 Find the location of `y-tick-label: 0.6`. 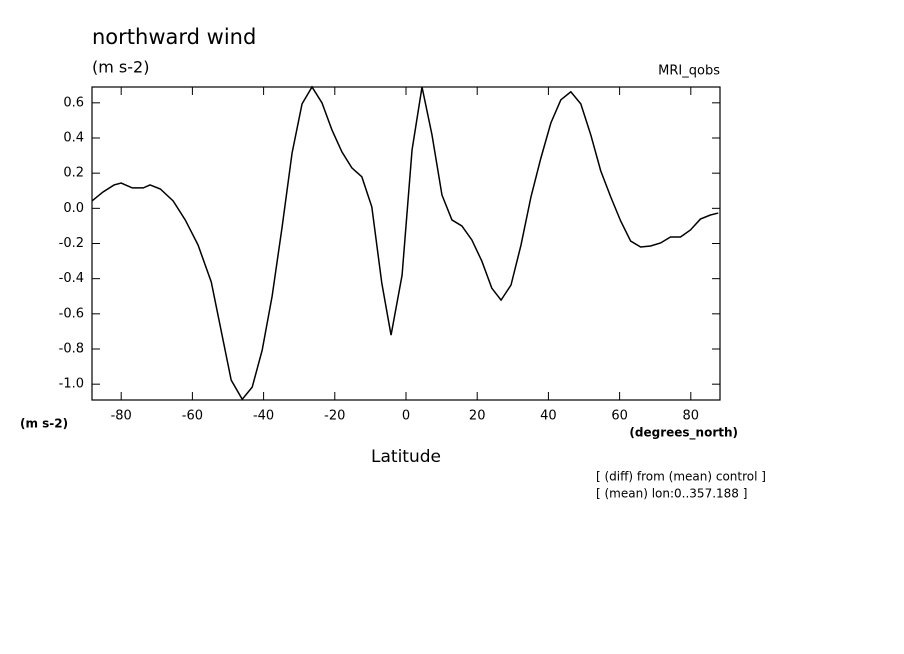

y-tick-label: 0.6 is located at coordinates (73, 102).